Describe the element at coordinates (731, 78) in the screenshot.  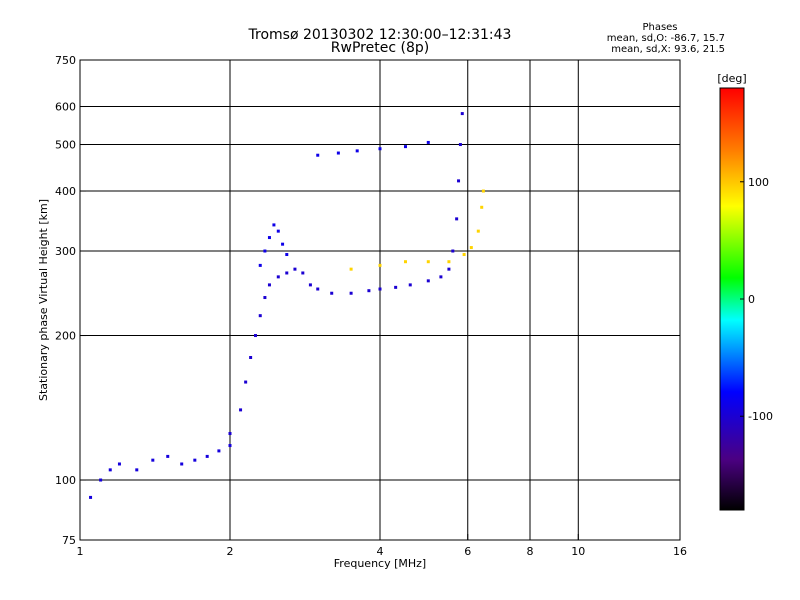
I see `colorbar-label: [deg]` at that location.